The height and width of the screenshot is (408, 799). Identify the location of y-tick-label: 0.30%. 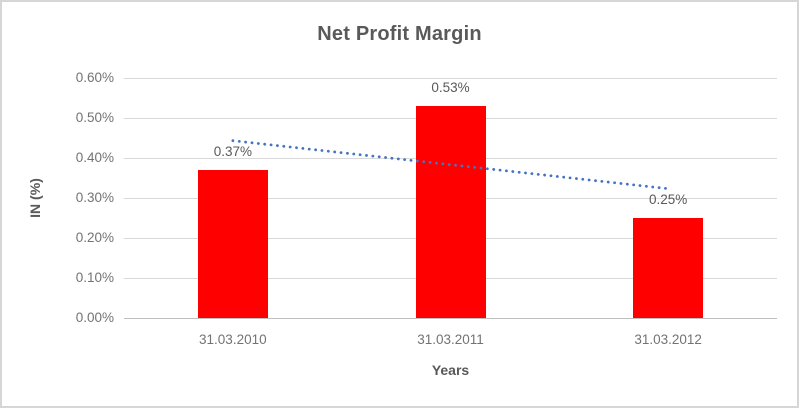
(94, 197).